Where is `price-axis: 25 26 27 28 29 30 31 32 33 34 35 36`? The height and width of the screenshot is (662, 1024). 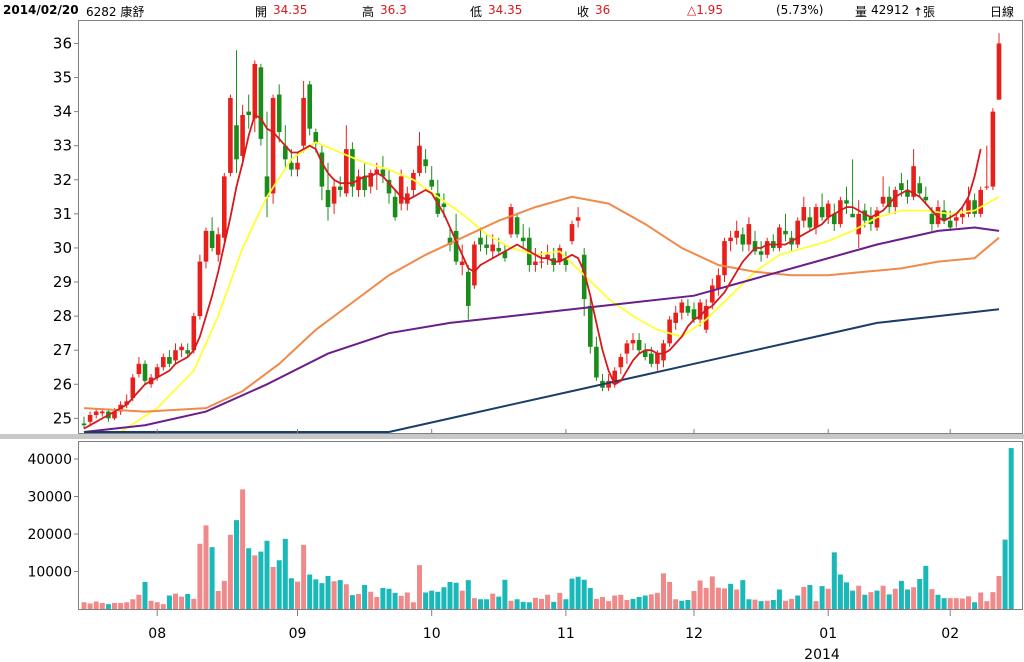 price-axis: 25 26 27 28 29 30 31 32 33 34 35 36 is located at coordinates (65, 230).